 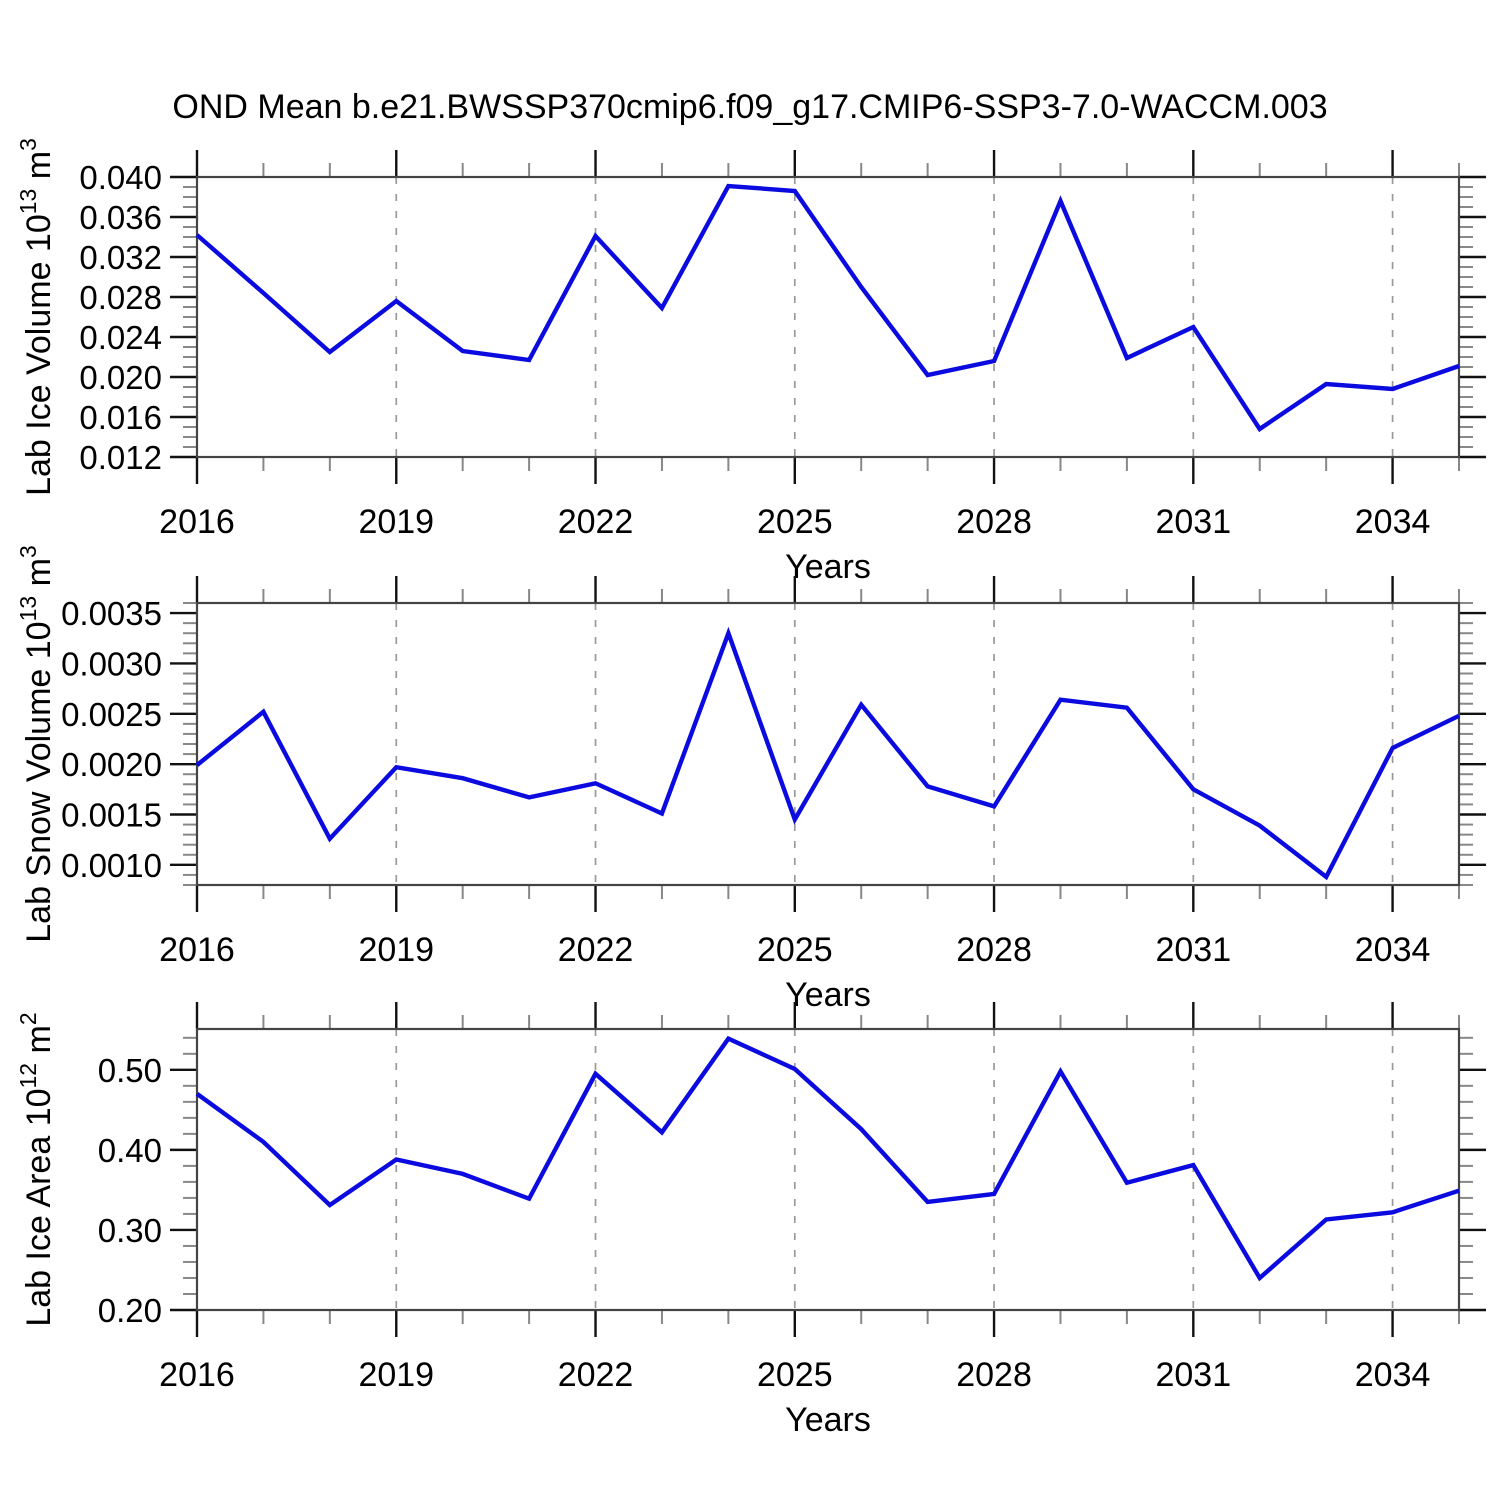 What do you see at coordinates (120, 377) in the screenshot?
I see `y-tick-label: 0.020` at bounding box center [120, 377].